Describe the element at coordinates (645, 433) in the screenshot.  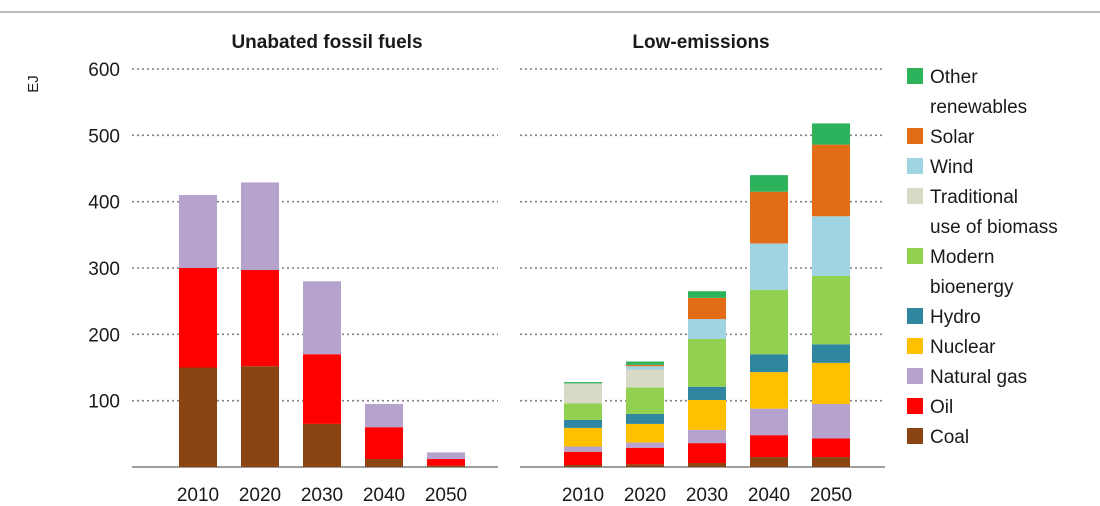
I see `bar-segment-nuclear-2020` at that location.